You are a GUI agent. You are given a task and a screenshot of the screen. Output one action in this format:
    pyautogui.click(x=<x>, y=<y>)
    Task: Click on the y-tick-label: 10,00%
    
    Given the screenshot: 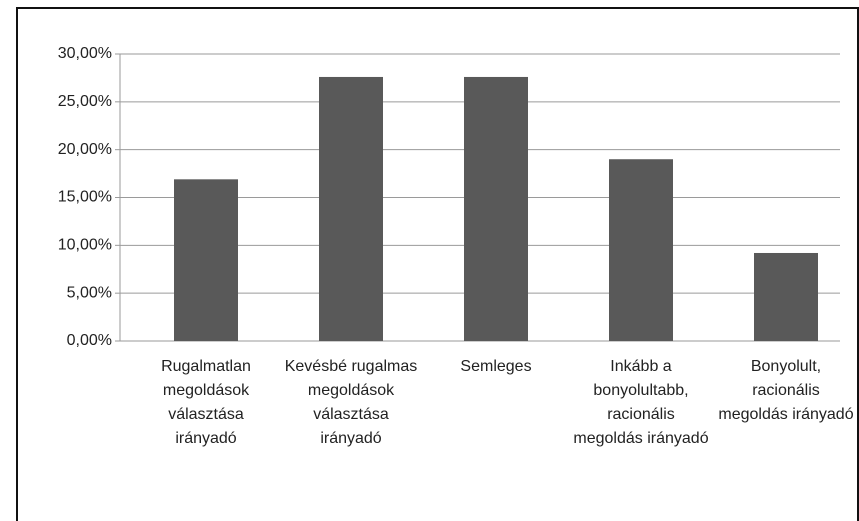 What is the action you would take?
    pyautogui.click(x=85, y=245)
    